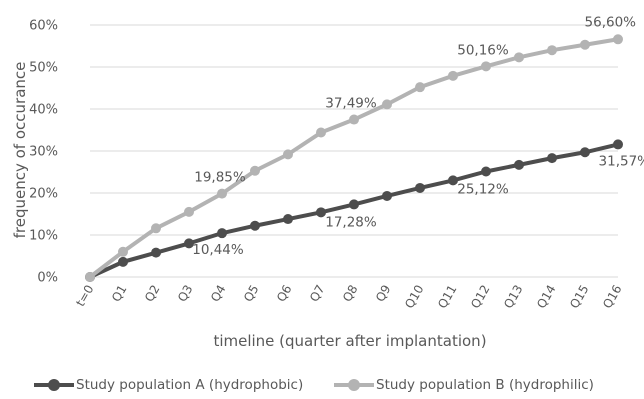 This screenshot has height=399, width=644. What do you see at coordinates (43, 26) in the screenshot?
I see `y-tick-label: 60%` at bounding box center [43, 26].